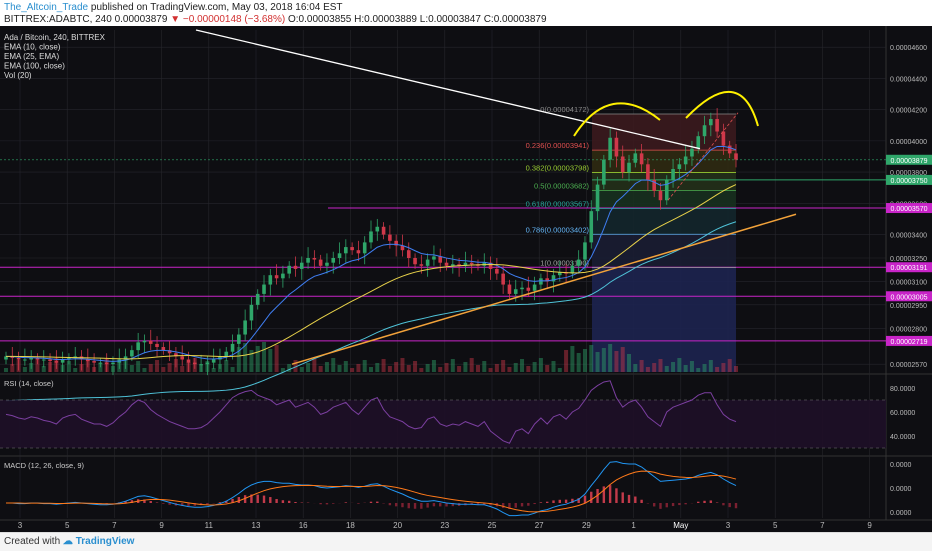 Image resolution: width=932 pixels, height=551 pixels. Describe the element at coordinates (55, 37) in the screenshot. I see `legend-entry: Ada / Bitcoin, 240, BITTREX` at that location.